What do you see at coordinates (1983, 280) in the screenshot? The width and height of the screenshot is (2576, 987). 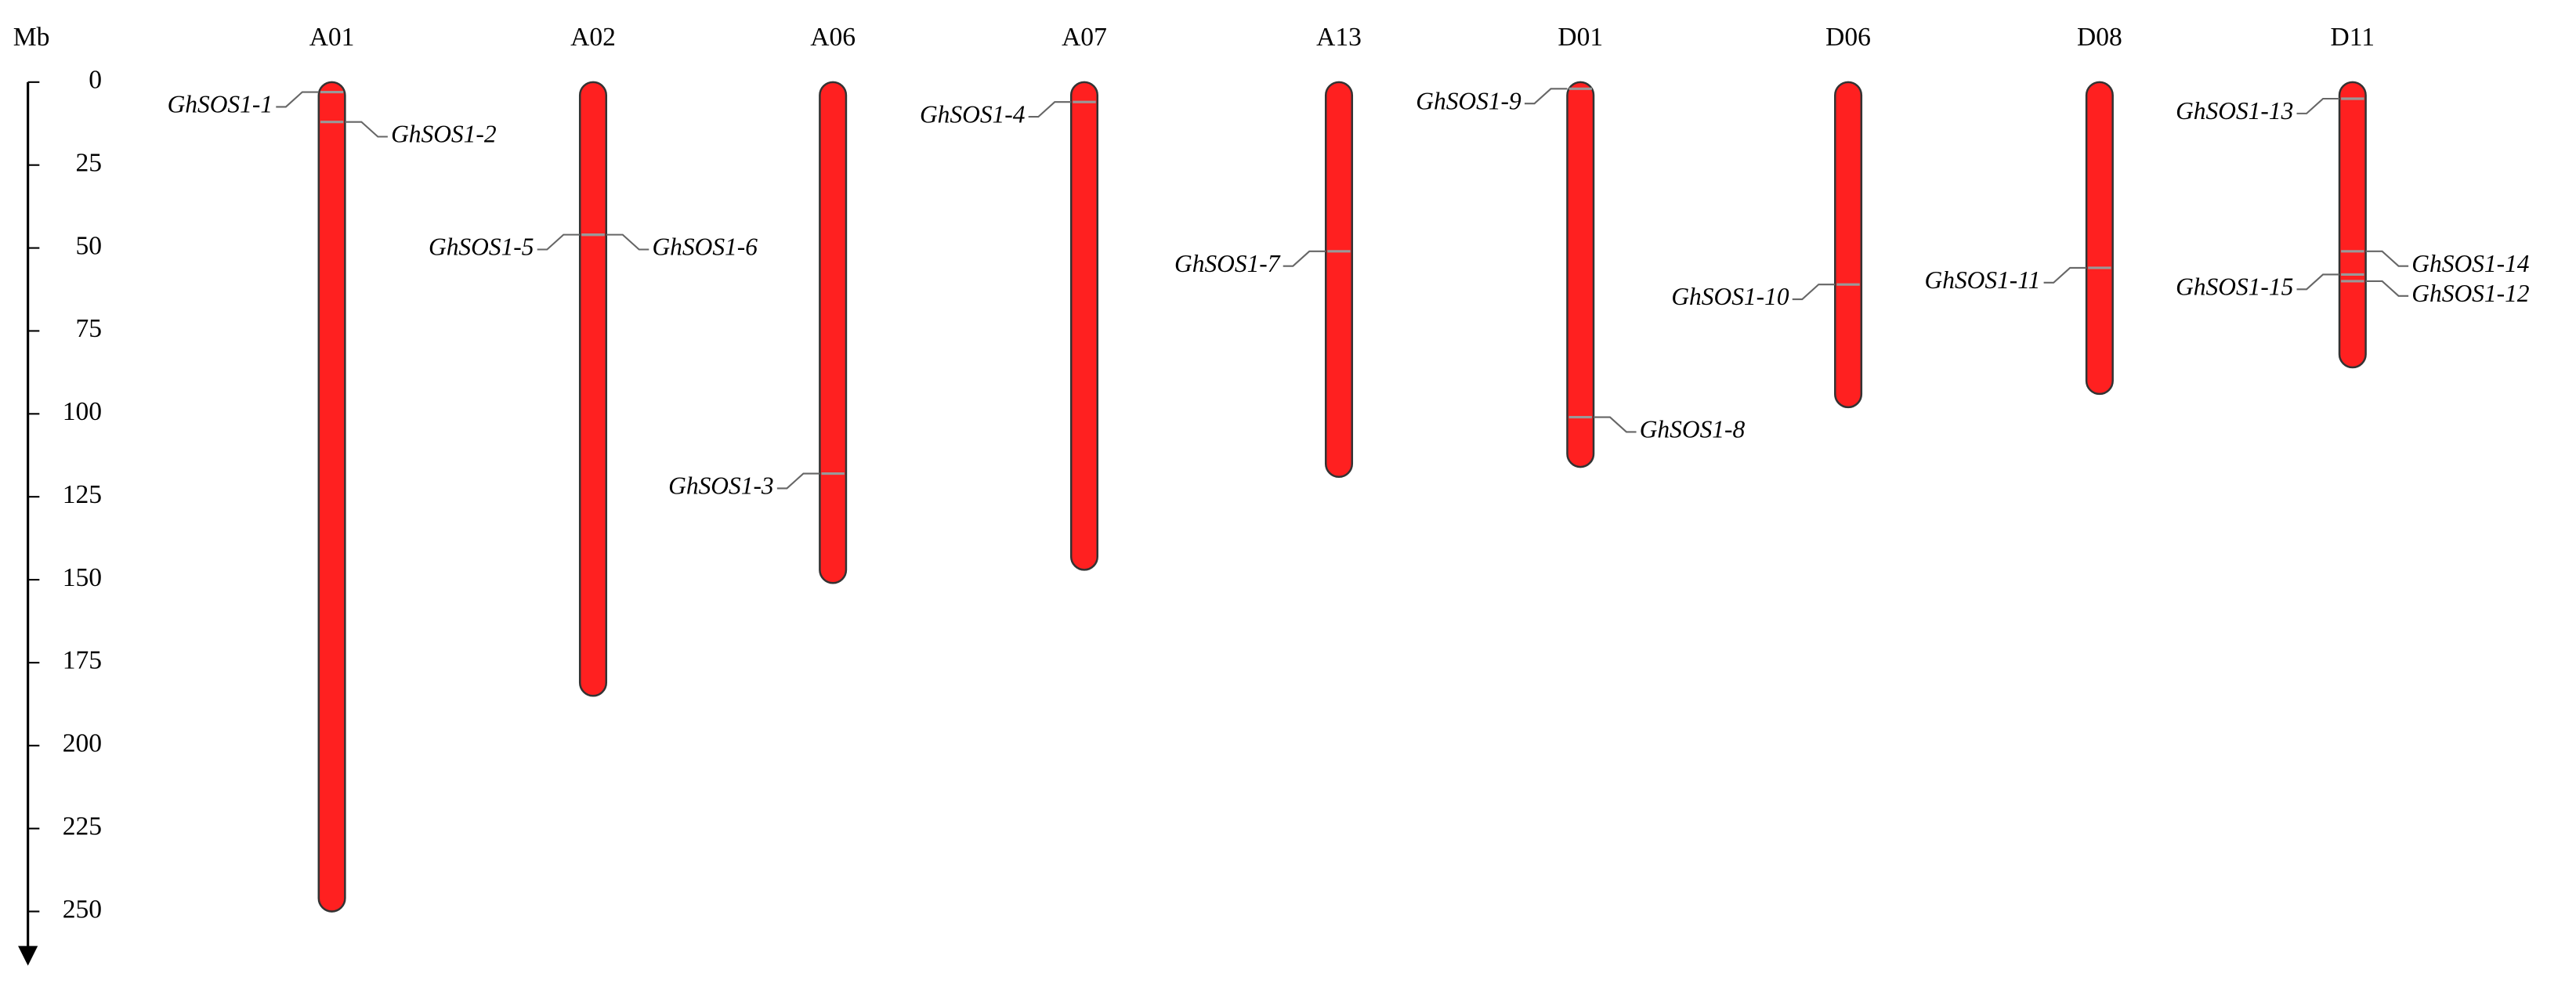 I see `gene-label: GhSOS1-11` at bounding box center [1983, 280].